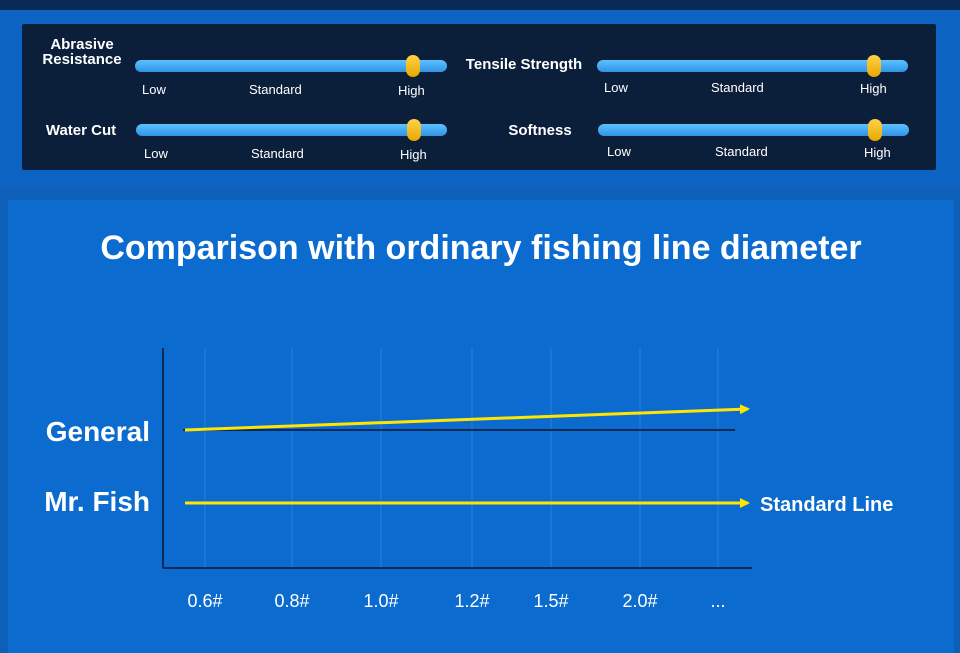 The height and width of the screenshot is (653, 960). I want to click on meter-label-water-cut: Water Cut, so click(81, 130).